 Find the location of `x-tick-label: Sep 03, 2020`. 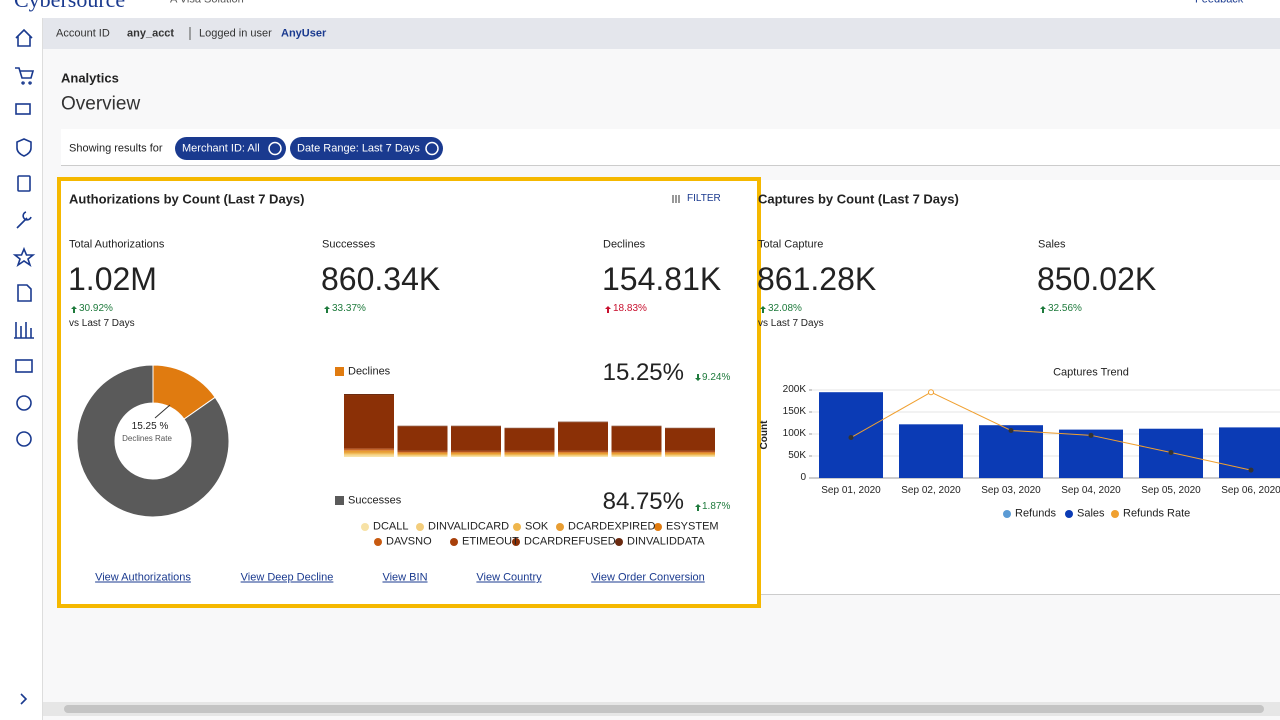

x-tick-label: Sep 03, 2020 is located at coordinates (1011, 490).